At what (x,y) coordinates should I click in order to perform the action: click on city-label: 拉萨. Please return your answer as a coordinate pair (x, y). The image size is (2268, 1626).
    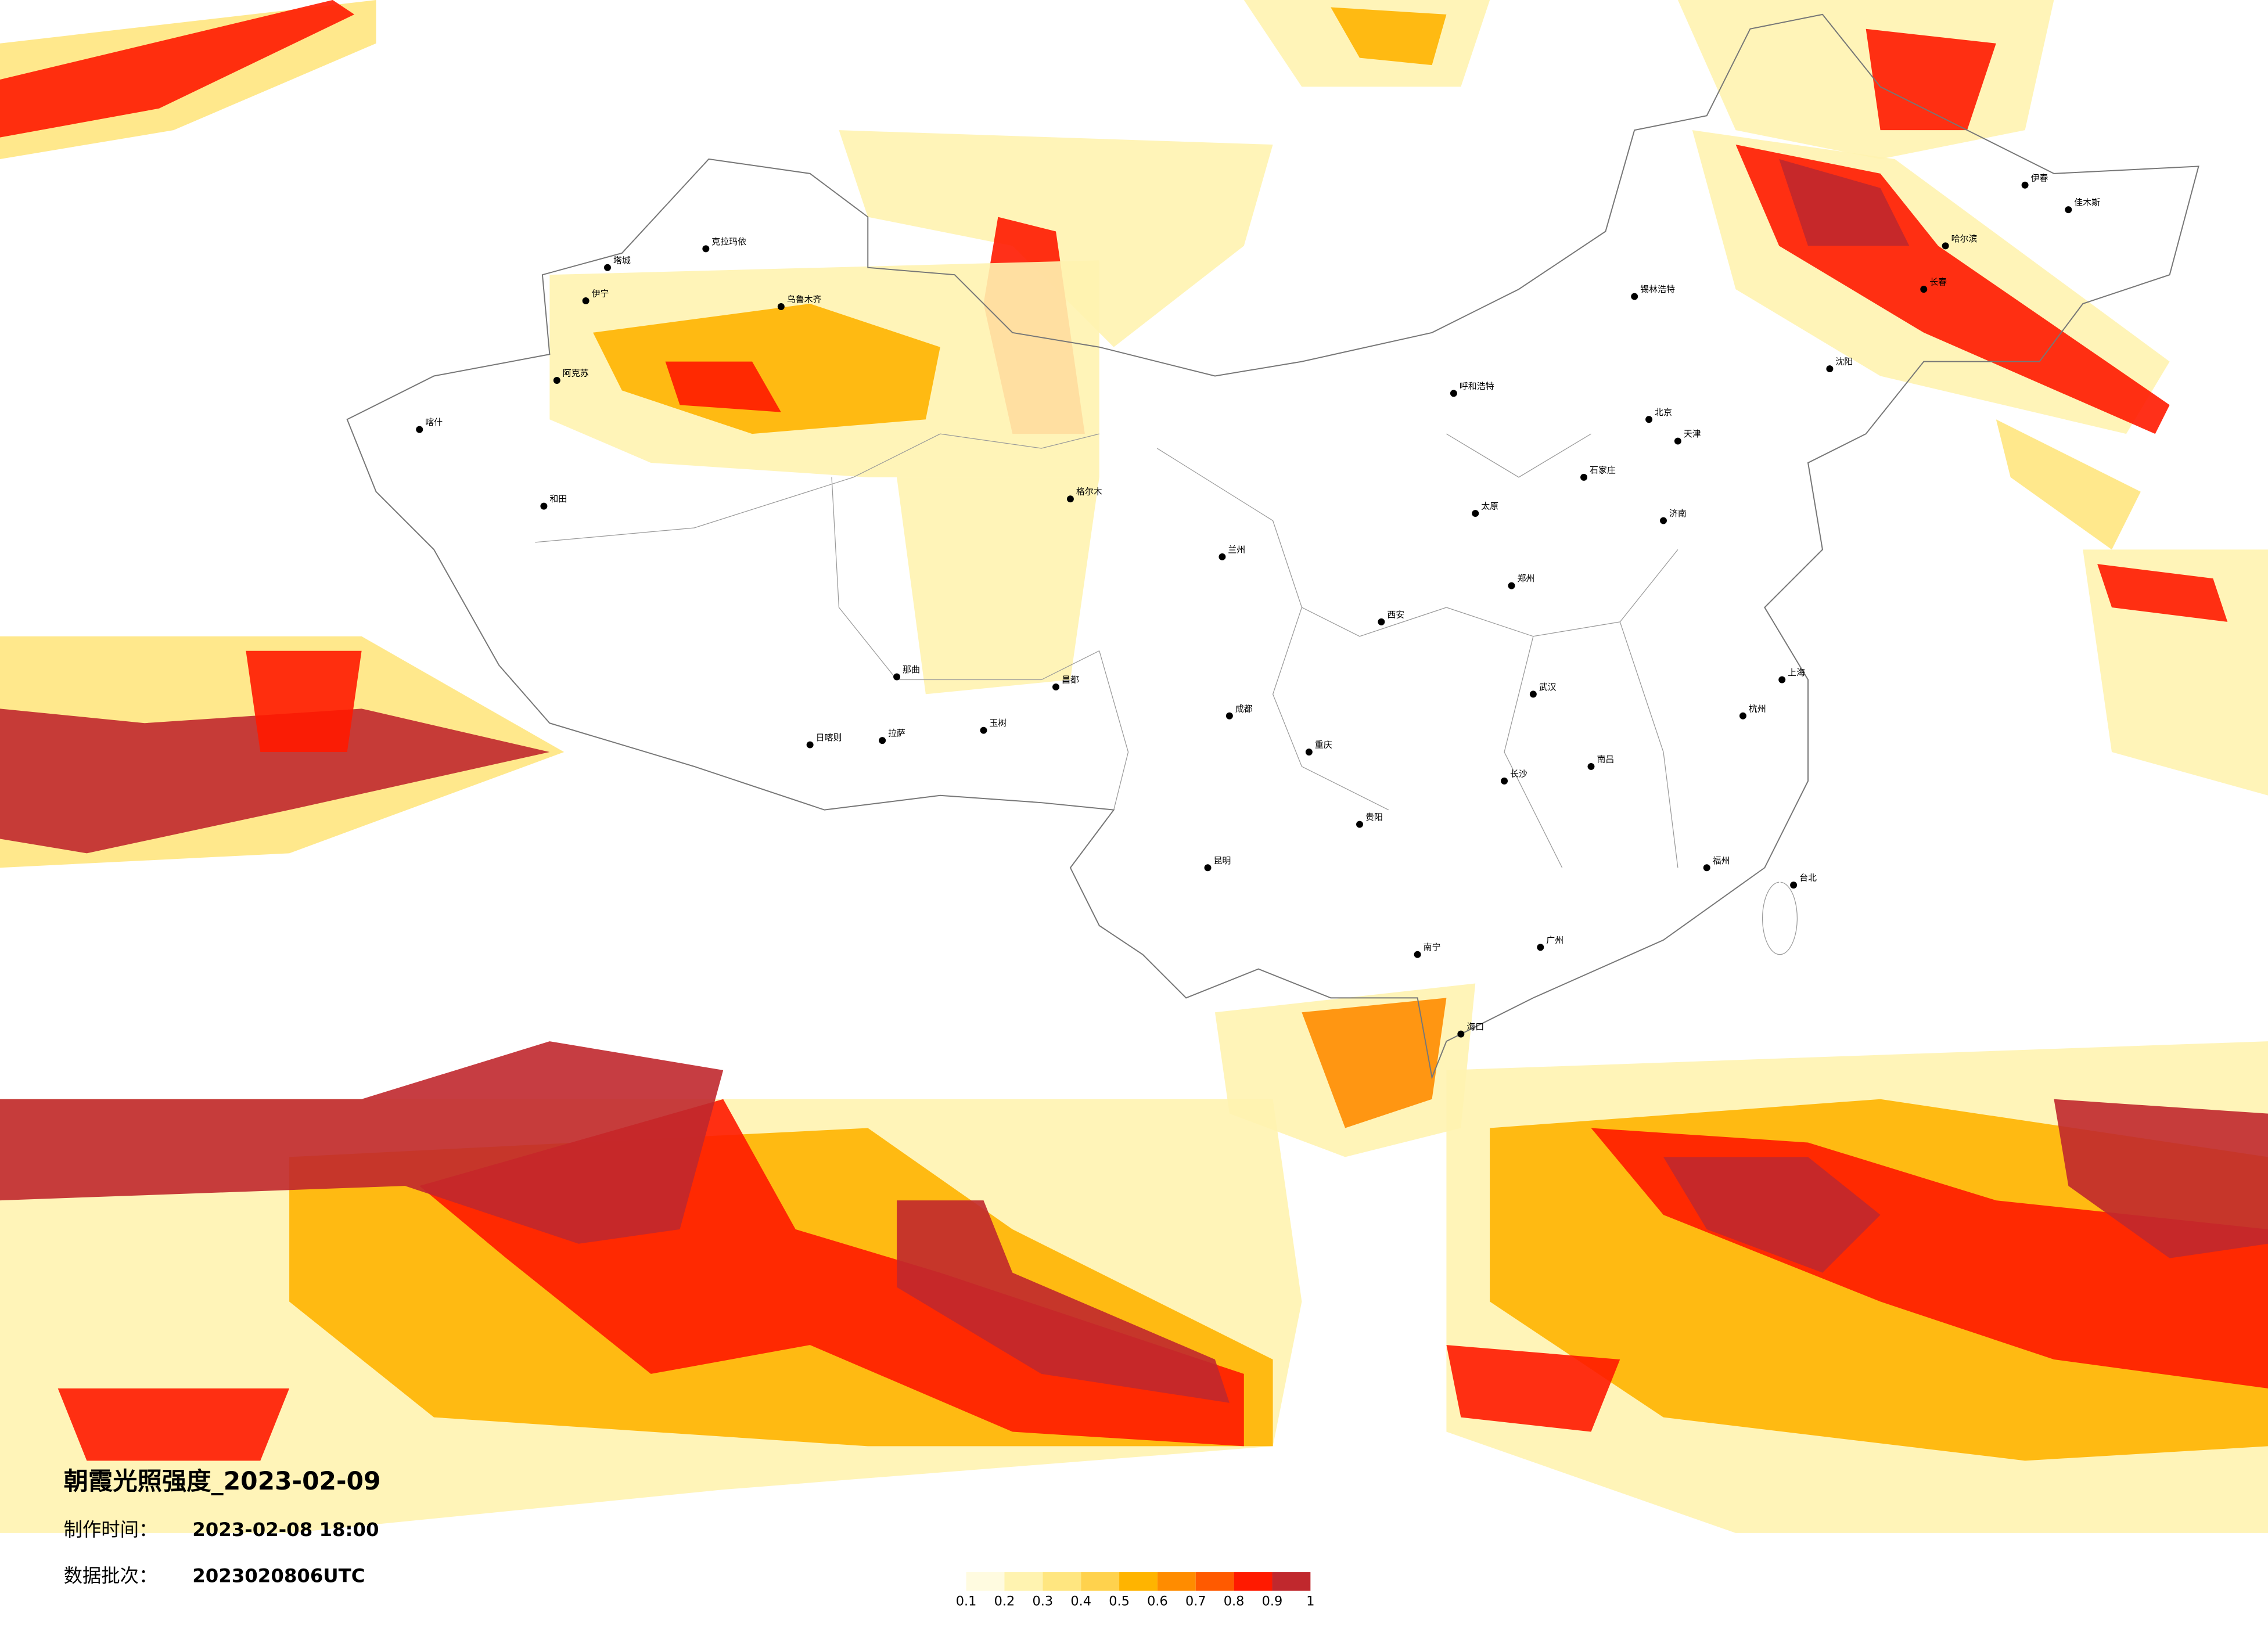
    Looking at the image, I should click on (896, 733).